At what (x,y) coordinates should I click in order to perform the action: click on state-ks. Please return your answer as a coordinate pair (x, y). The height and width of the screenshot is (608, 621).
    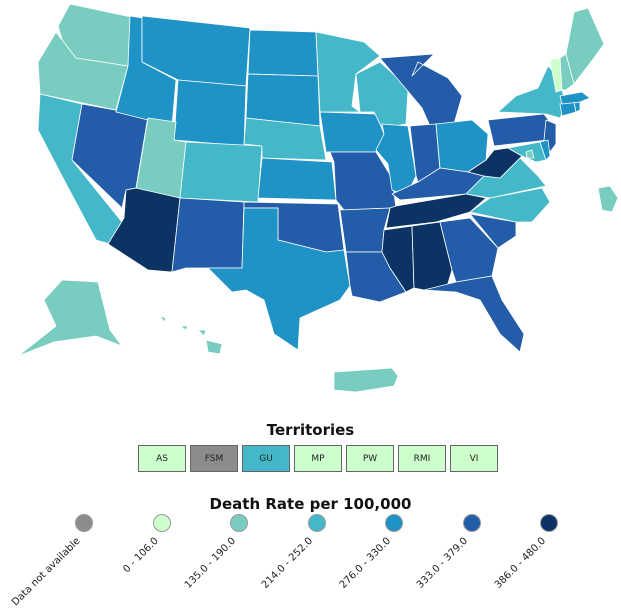
    Looking at the image, I should click on (297, 179).